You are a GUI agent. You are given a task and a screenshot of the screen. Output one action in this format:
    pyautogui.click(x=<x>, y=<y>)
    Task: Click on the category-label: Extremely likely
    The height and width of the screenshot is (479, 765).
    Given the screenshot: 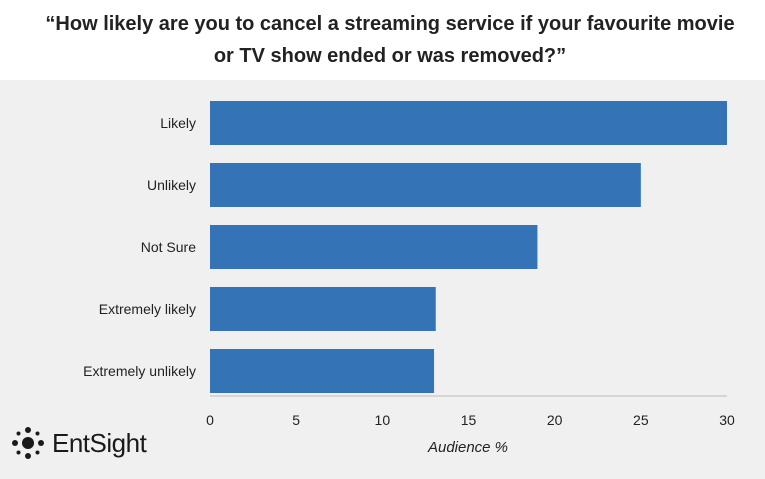 What is the action you would take?
    pyautogui.click(x=147, y=309)
    